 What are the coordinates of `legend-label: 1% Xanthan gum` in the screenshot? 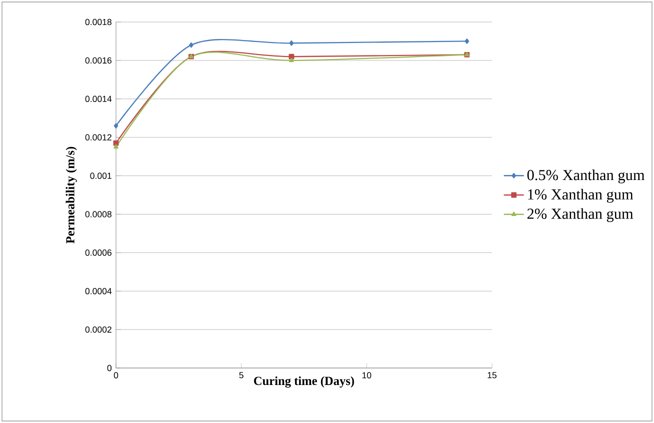 It's located at (581, 195).